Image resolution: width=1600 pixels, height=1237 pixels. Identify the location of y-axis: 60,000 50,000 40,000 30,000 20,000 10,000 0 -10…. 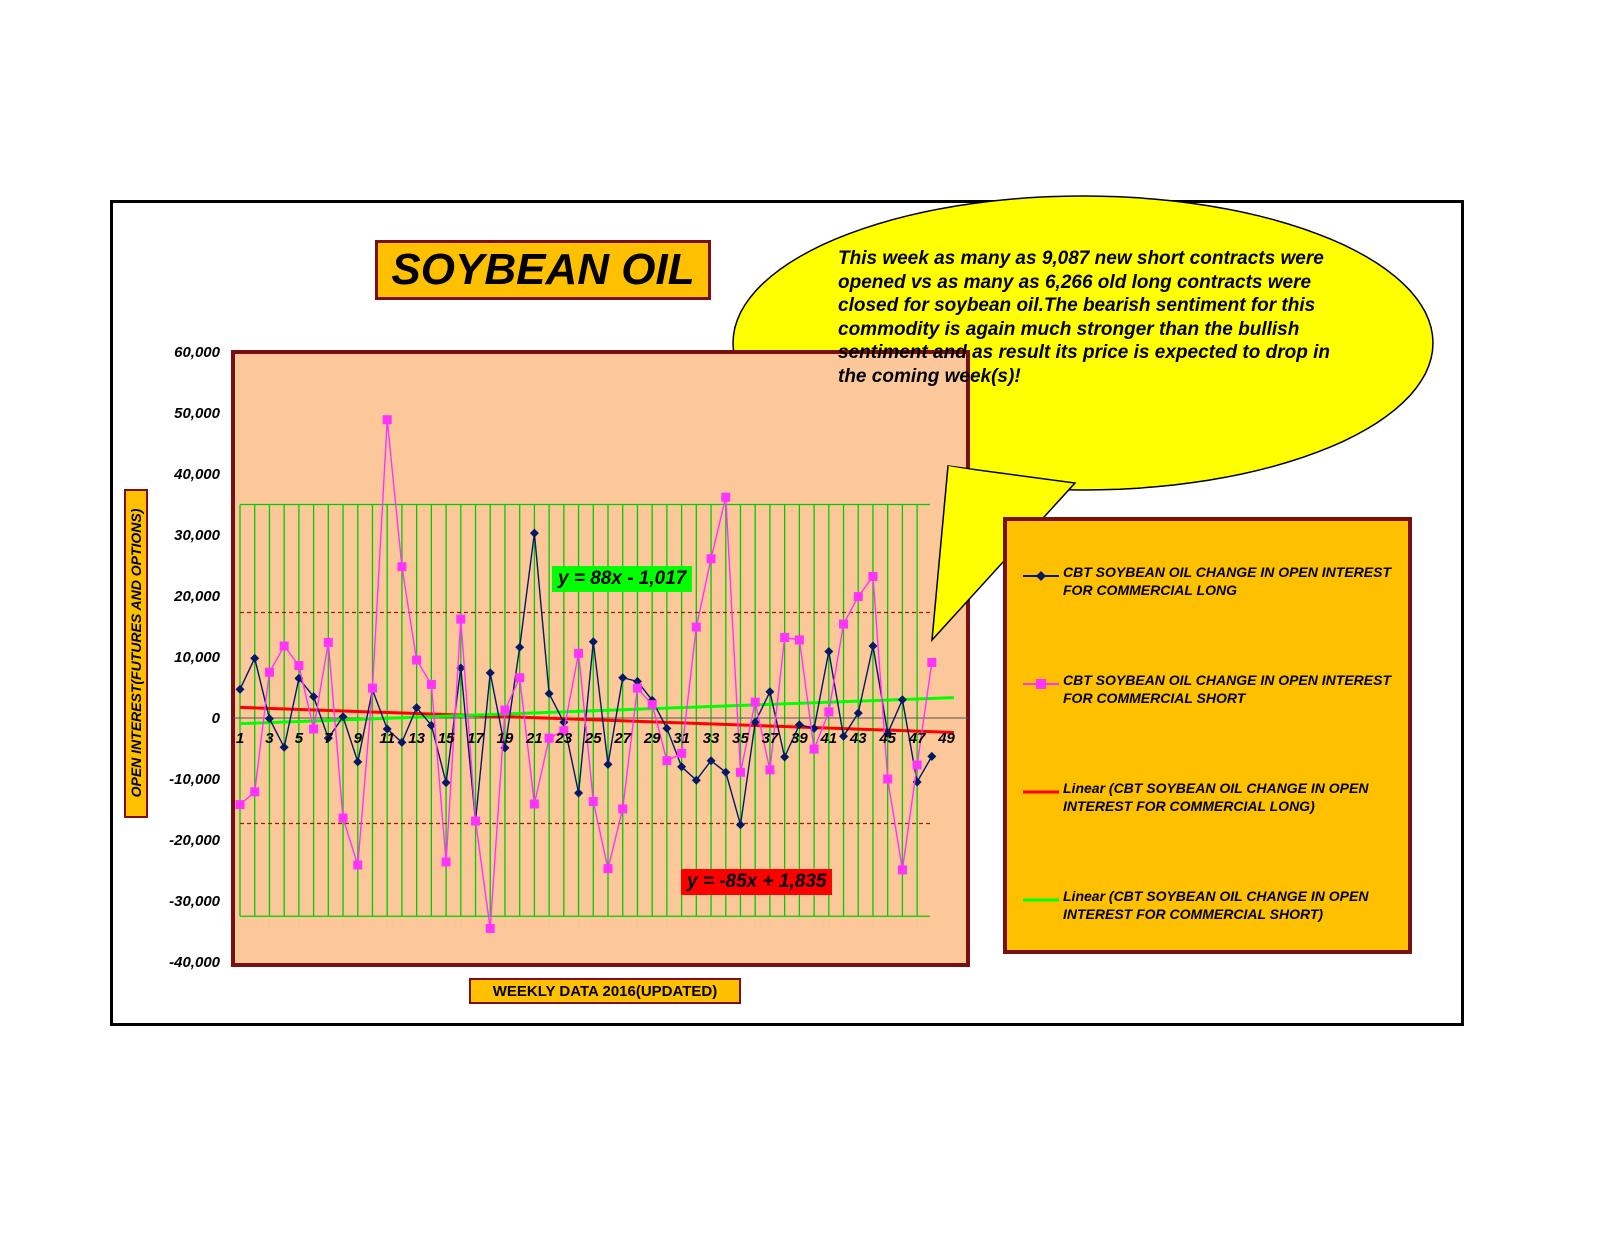
(195, 657).